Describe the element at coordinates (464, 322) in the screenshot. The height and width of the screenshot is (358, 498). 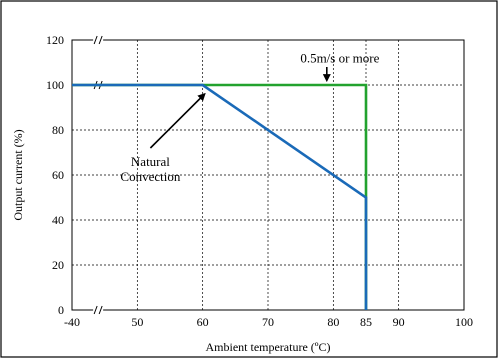
I see `x-tick-label-7: 100` at that location.